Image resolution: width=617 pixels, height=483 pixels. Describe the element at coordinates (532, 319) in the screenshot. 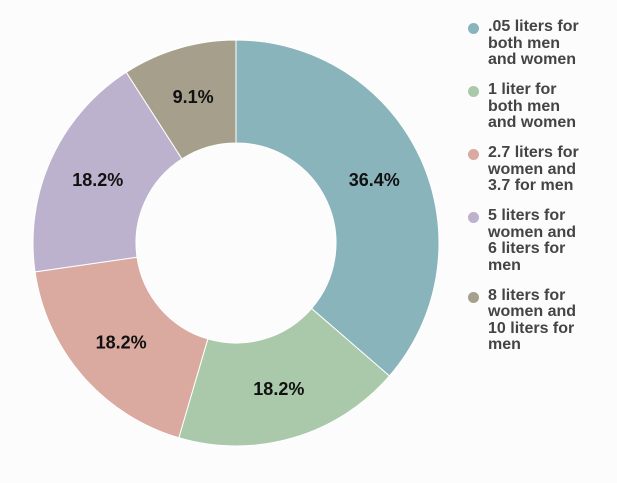

I see `legend-label-5: 8 liters for women and 10 liters for men` at that location.